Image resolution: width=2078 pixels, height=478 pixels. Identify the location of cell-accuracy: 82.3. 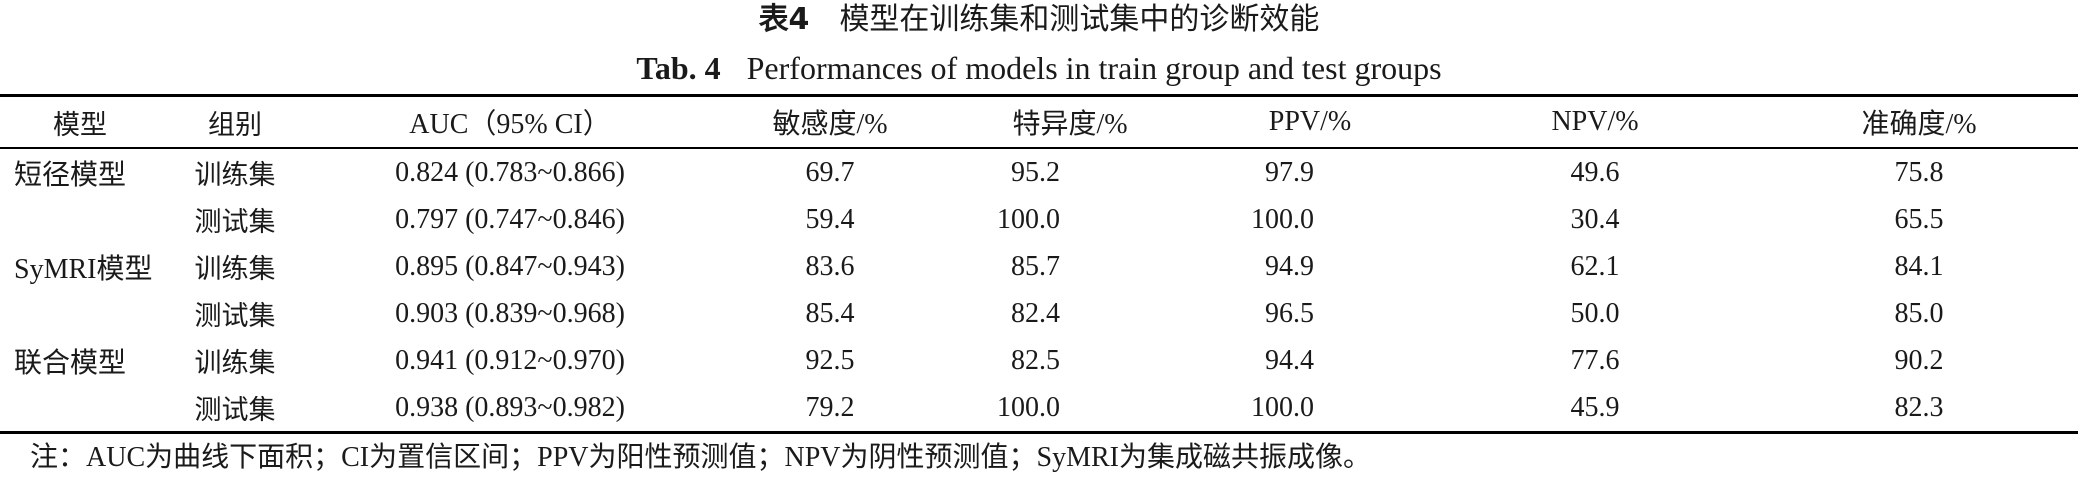
(1919, 407).